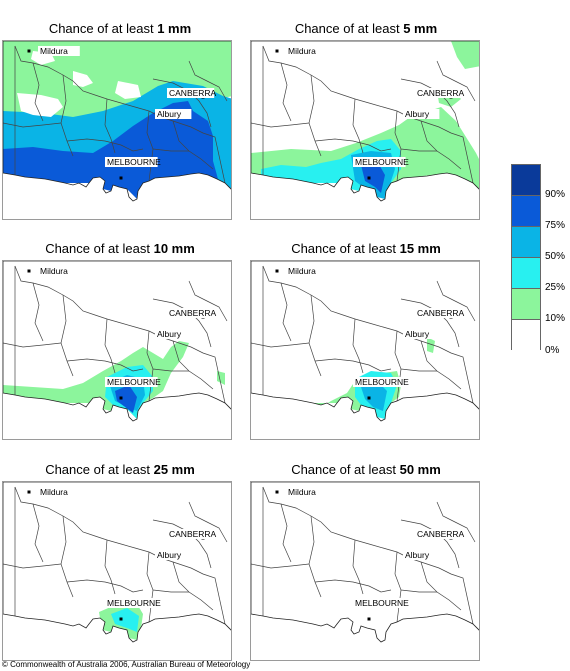  What do you see at coordinates (174, 28) in the screenshot?
I see `panel-title-amount: 1 mm` at bounding box center [174, 28].